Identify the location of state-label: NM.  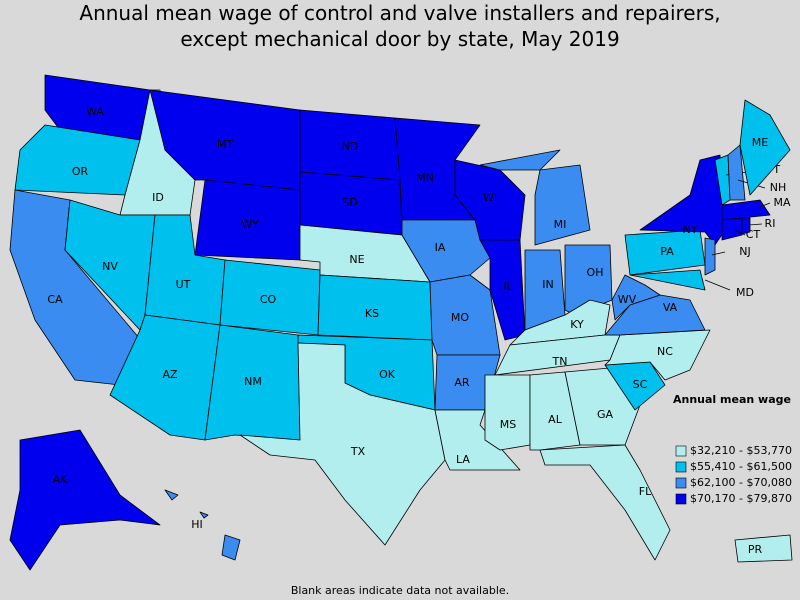
(253, 381).